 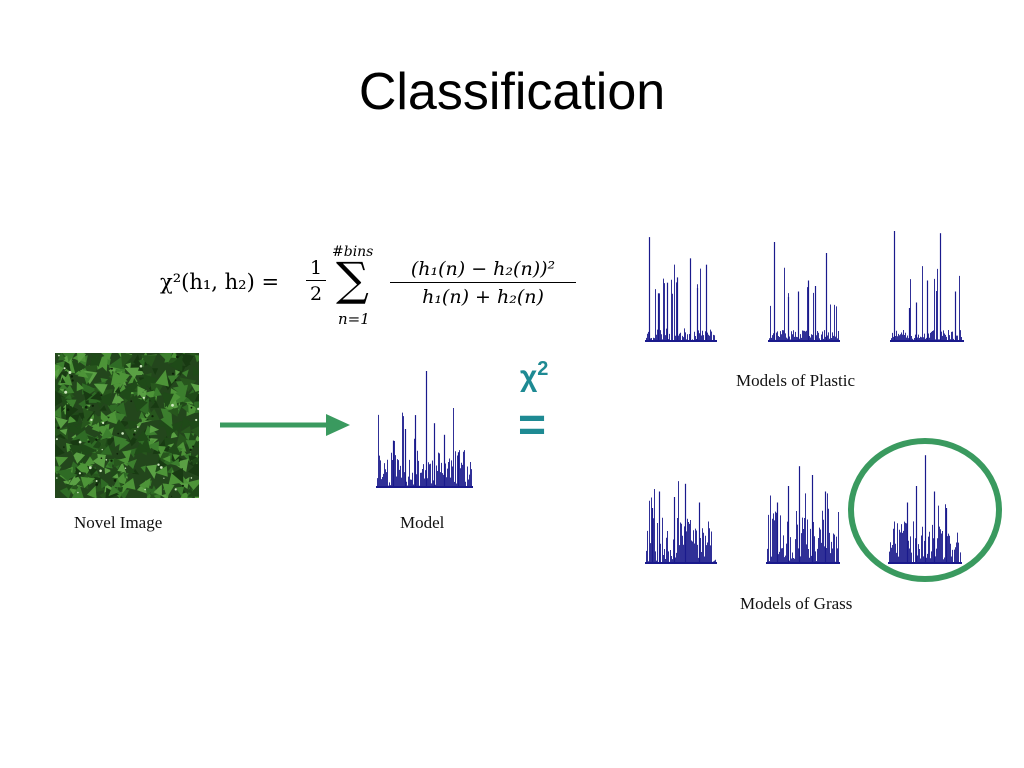 I want to click on chi-exponent: 2, so click(x=543, y=369).